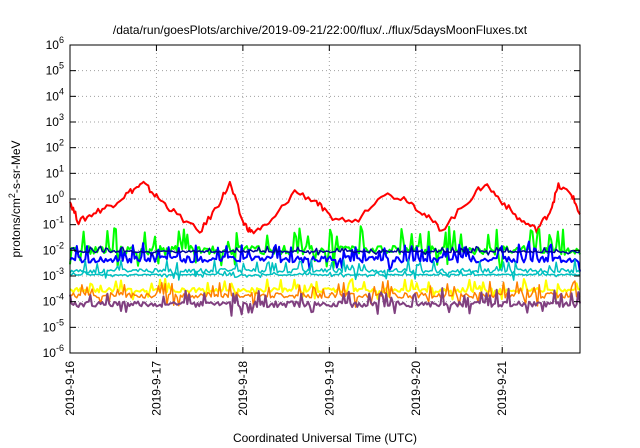 This screenshot has width=640, height=448. I want to click on y-tick-label: 10¹, so click(55, 171).